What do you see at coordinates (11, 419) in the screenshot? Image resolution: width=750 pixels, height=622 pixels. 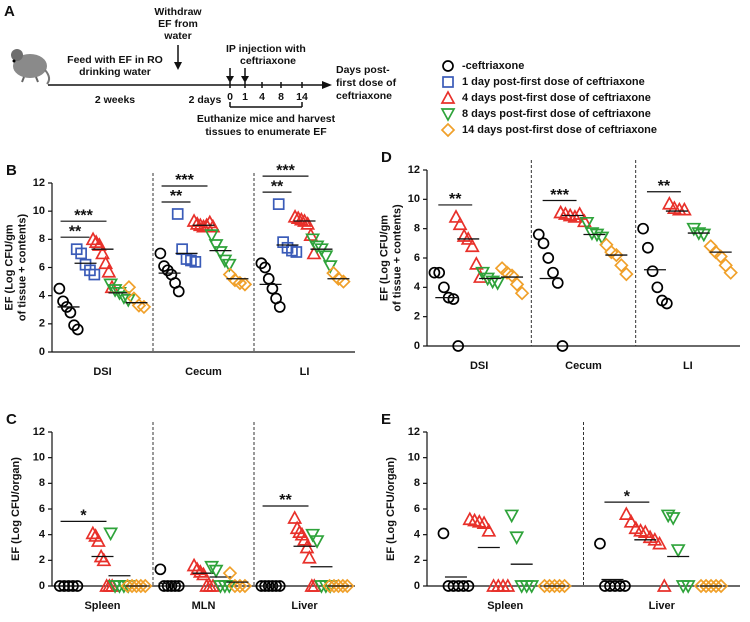 I see `panel-label: C` at bounding box center [11, 419].